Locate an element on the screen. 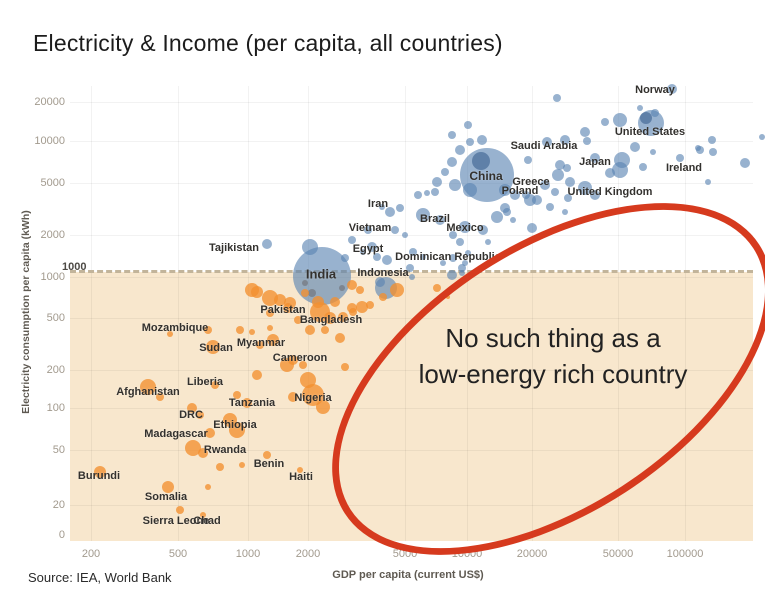 Image resolution: width=765 pixels, height=601 pixels. country-label: Vietnam is located at coordinates (370, 228).